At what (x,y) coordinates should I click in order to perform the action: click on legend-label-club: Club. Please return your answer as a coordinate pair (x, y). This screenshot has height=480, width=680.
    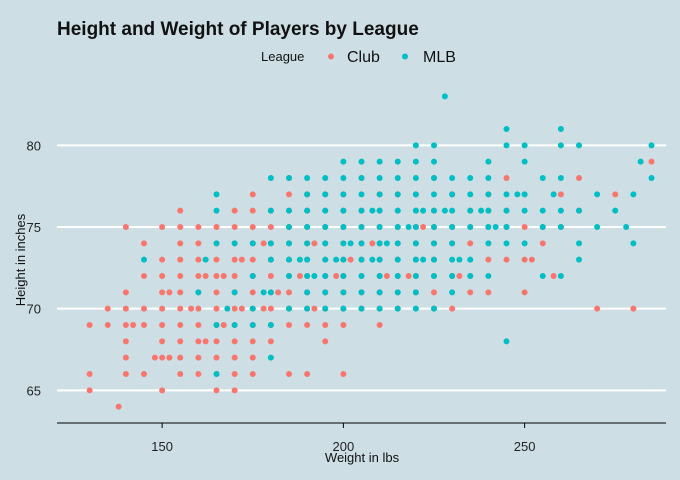
    Looking at the image, I should click on (363, 57).